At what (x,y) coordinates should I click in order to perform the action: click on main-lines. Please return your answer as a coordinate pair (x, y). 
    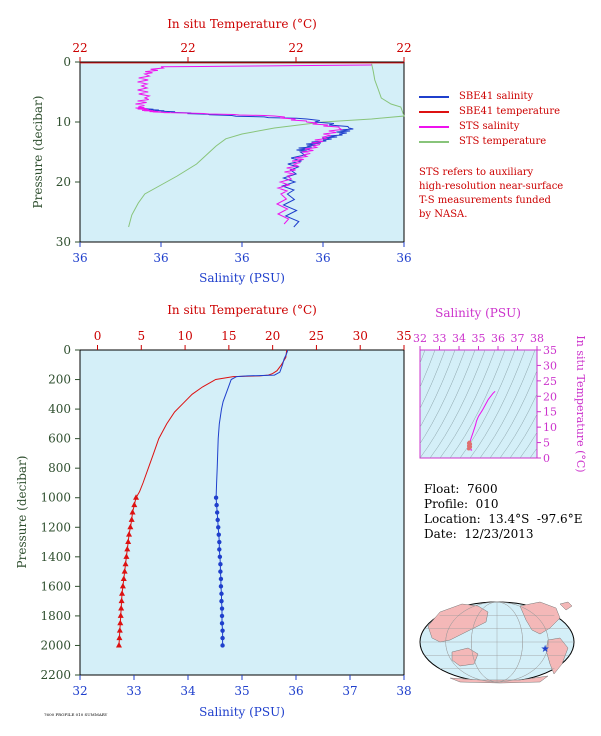
    Looking at the image, I should click on (202, 498).